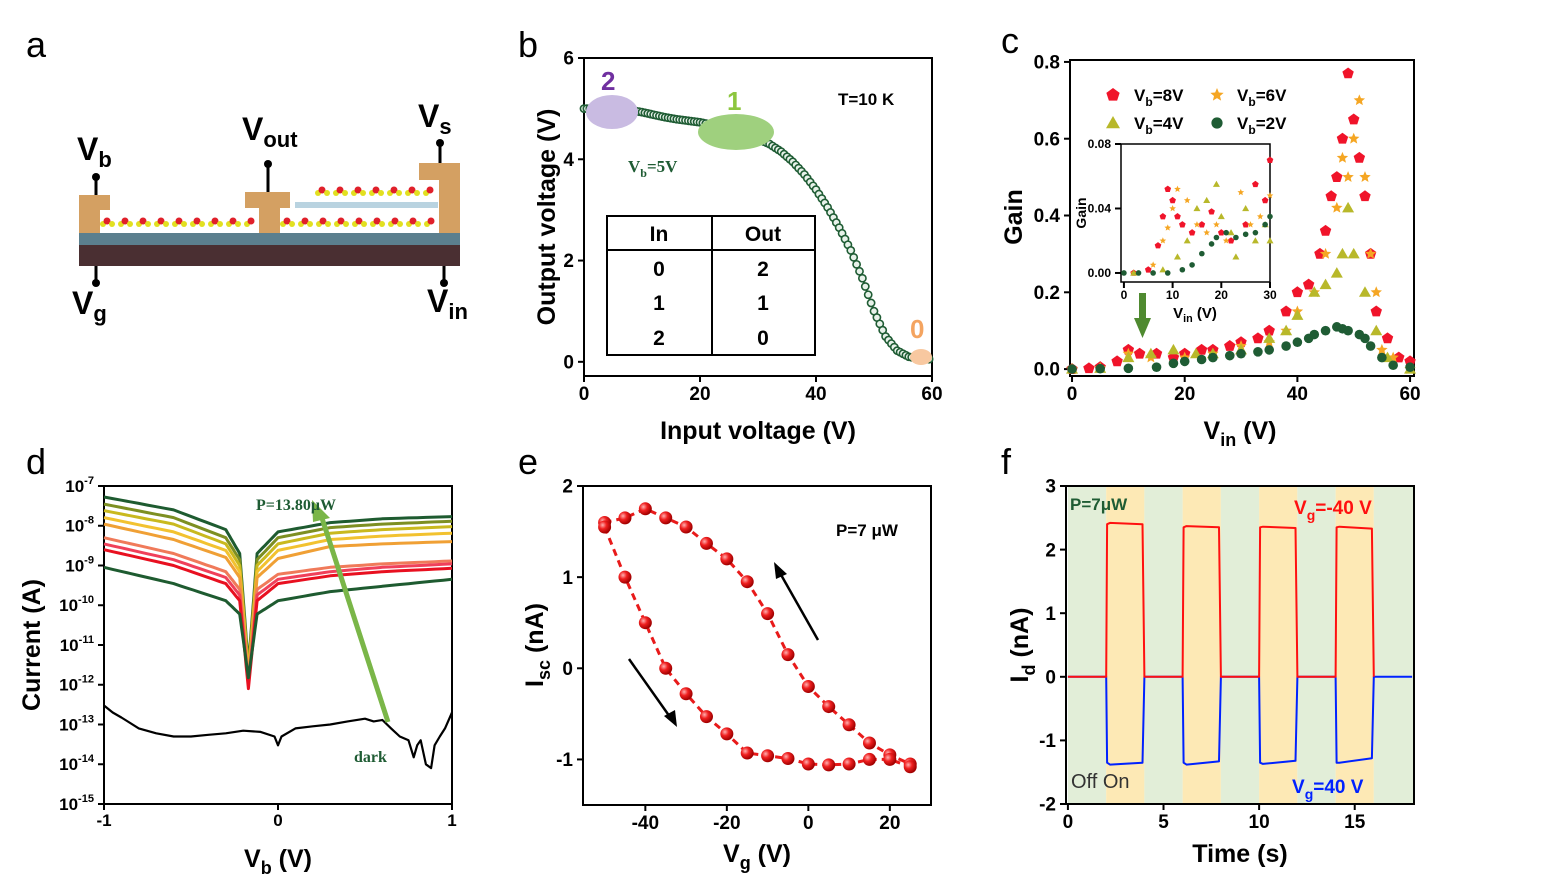  I want to click on y-tick-label: 4, so click(568, 160).